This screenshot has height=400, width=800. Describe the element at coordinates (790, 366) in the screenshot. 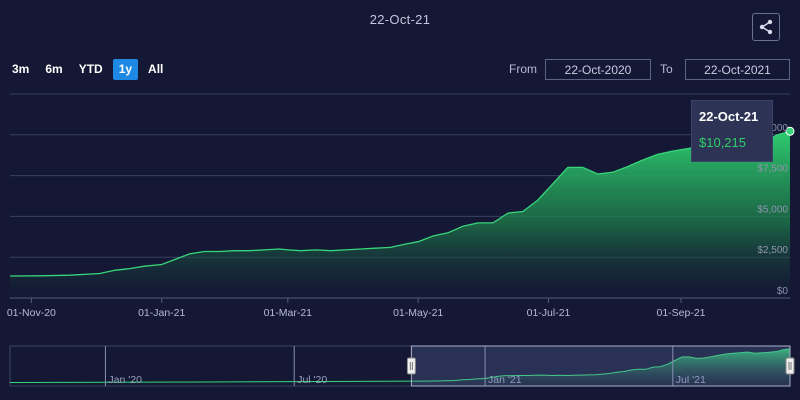

I see `navigator-handle-right` at that location.